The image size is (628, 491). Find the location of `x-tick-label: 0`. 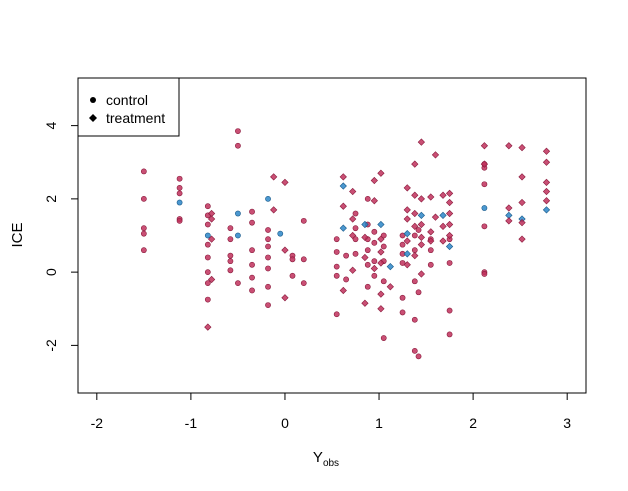

x-tick-label: 0 is located at coordinates (285, 423).